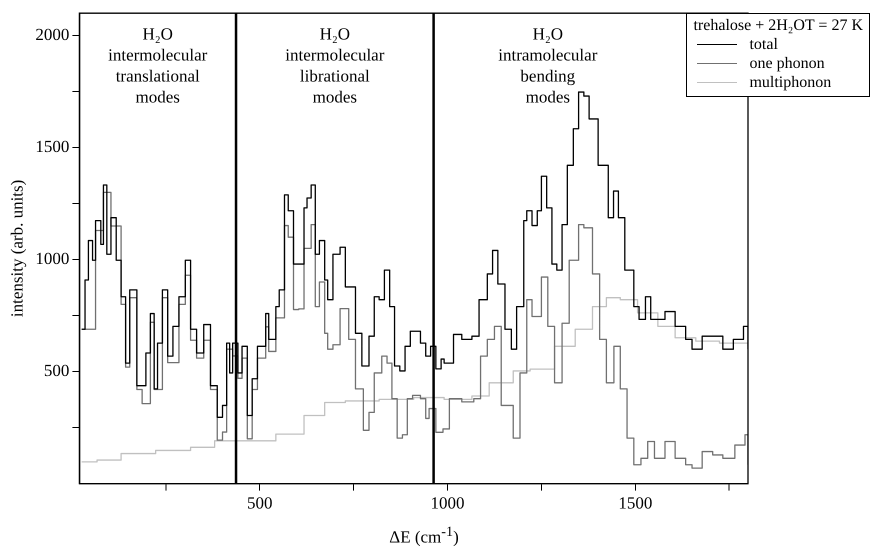 The width and height of the screenshot is (874, 559). What do you see at coordinates (335, 65) in the screenshot?
I see `annotation: H₂O intermolecular librational modes` at bounding box center [335, 65].